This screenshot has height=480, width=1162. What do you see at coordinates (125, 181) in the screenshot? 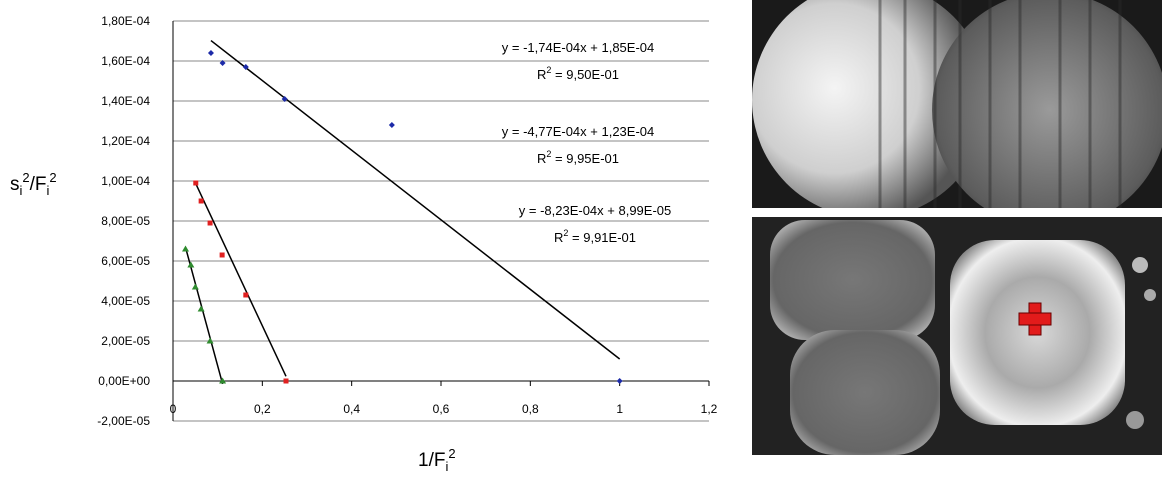
I see `y-tick-label: 1,00E-04` at bounding box center [125, 181].